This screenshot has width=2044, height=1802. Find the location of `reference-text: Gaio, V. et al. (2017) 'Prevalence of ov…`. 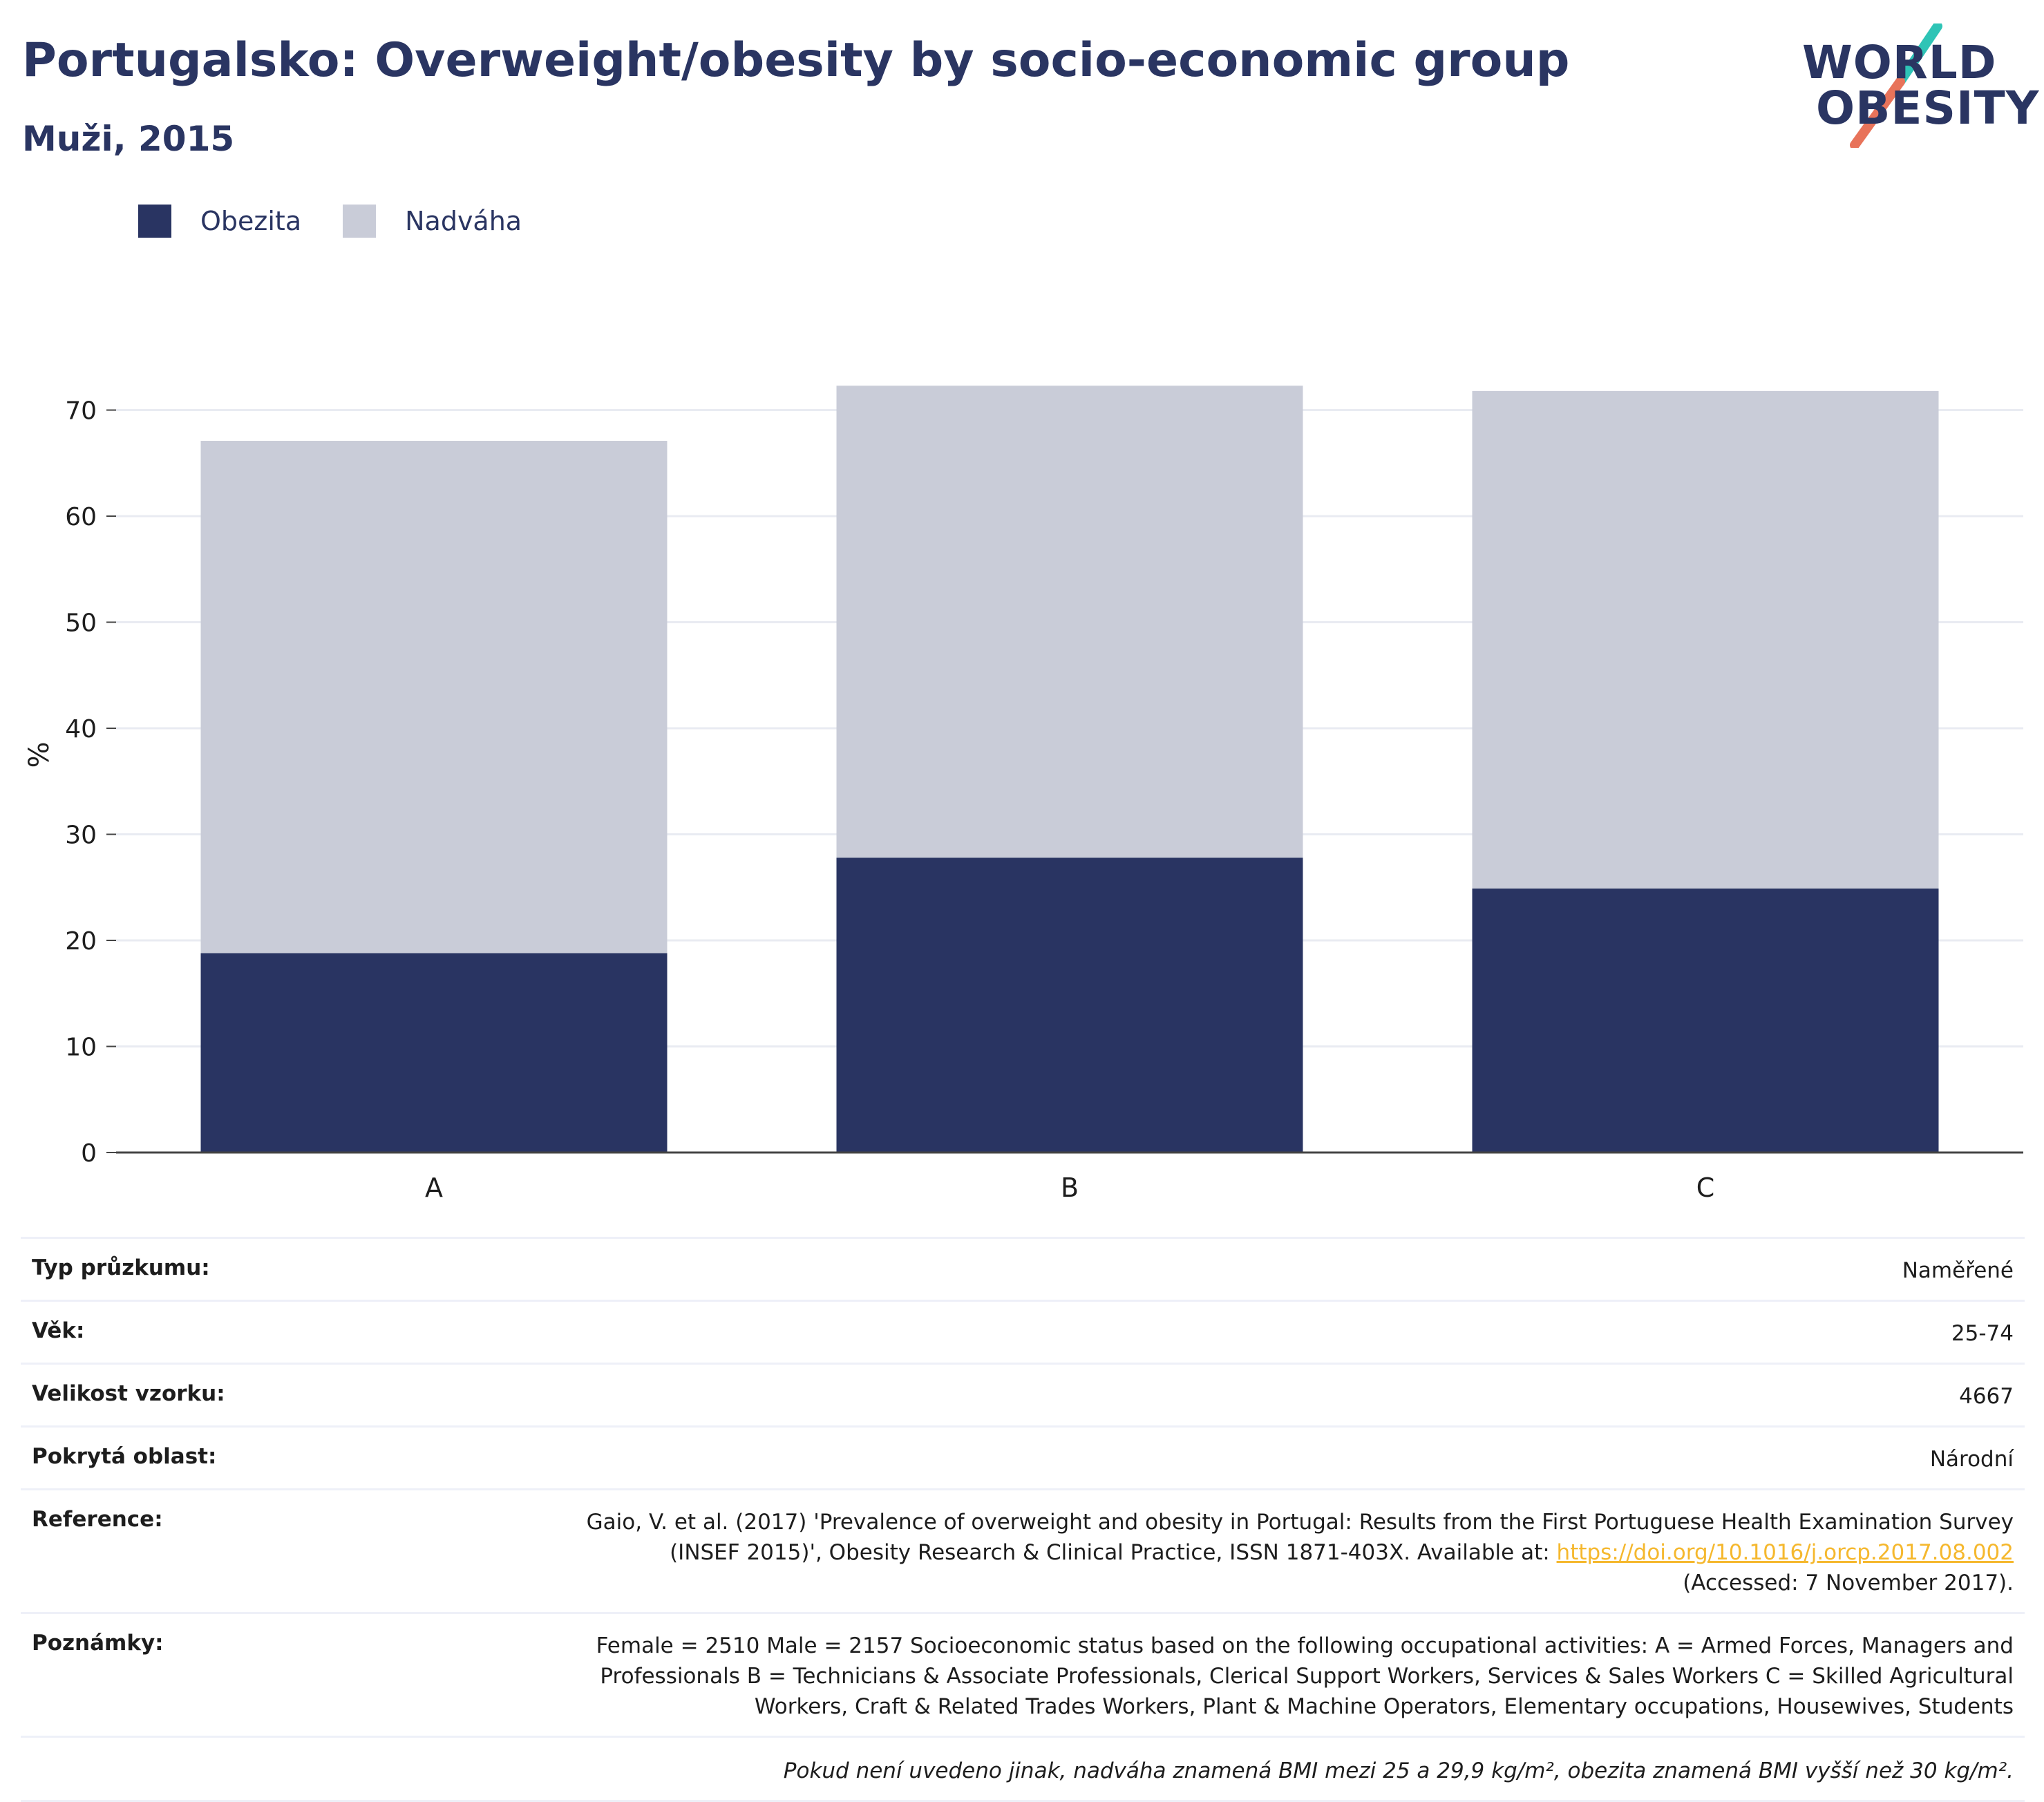

reference-text: Gaio, V. et al. (2017) 'Prevalence of ov… is located at coordinates (1300, 1538).